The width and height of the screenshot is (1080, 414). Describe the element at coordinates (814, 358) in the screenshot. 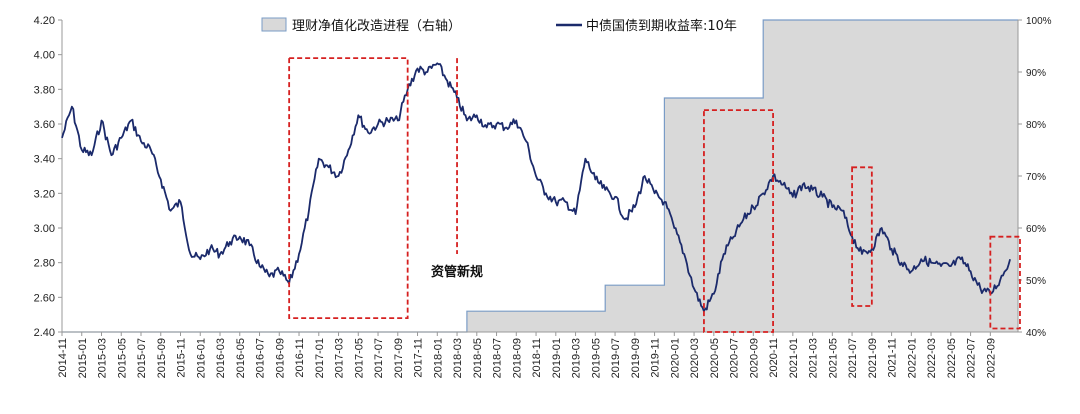

I see `x-tick-label: 2021-03` at that location.